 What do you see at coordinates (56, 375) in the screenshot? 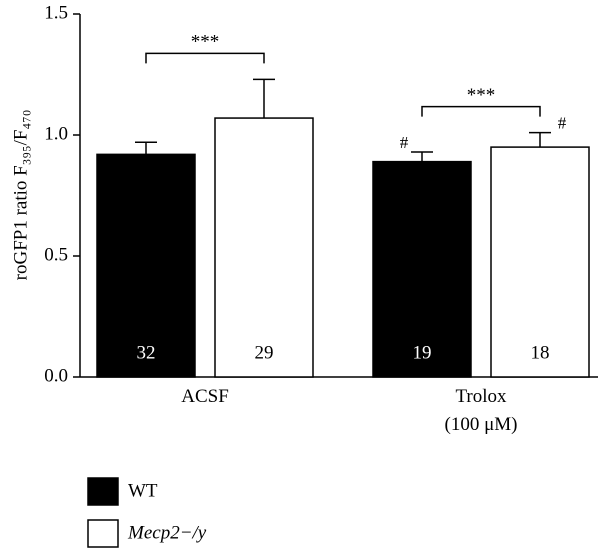
I see `y-tick-label: 0.0` at bounding box center [56, 375].